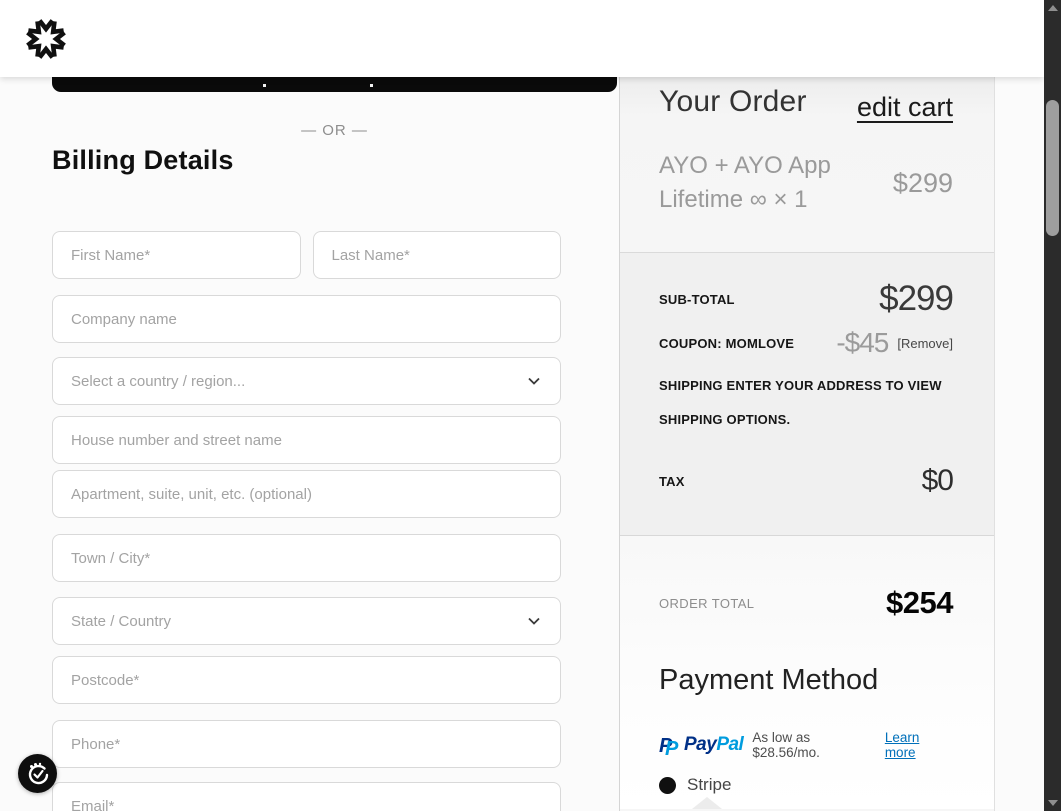  What do you see at coordinates (925, 343) in the screenshot?
I see `coupon-remove-link: [Remove]` at bounding box center [925, 343].